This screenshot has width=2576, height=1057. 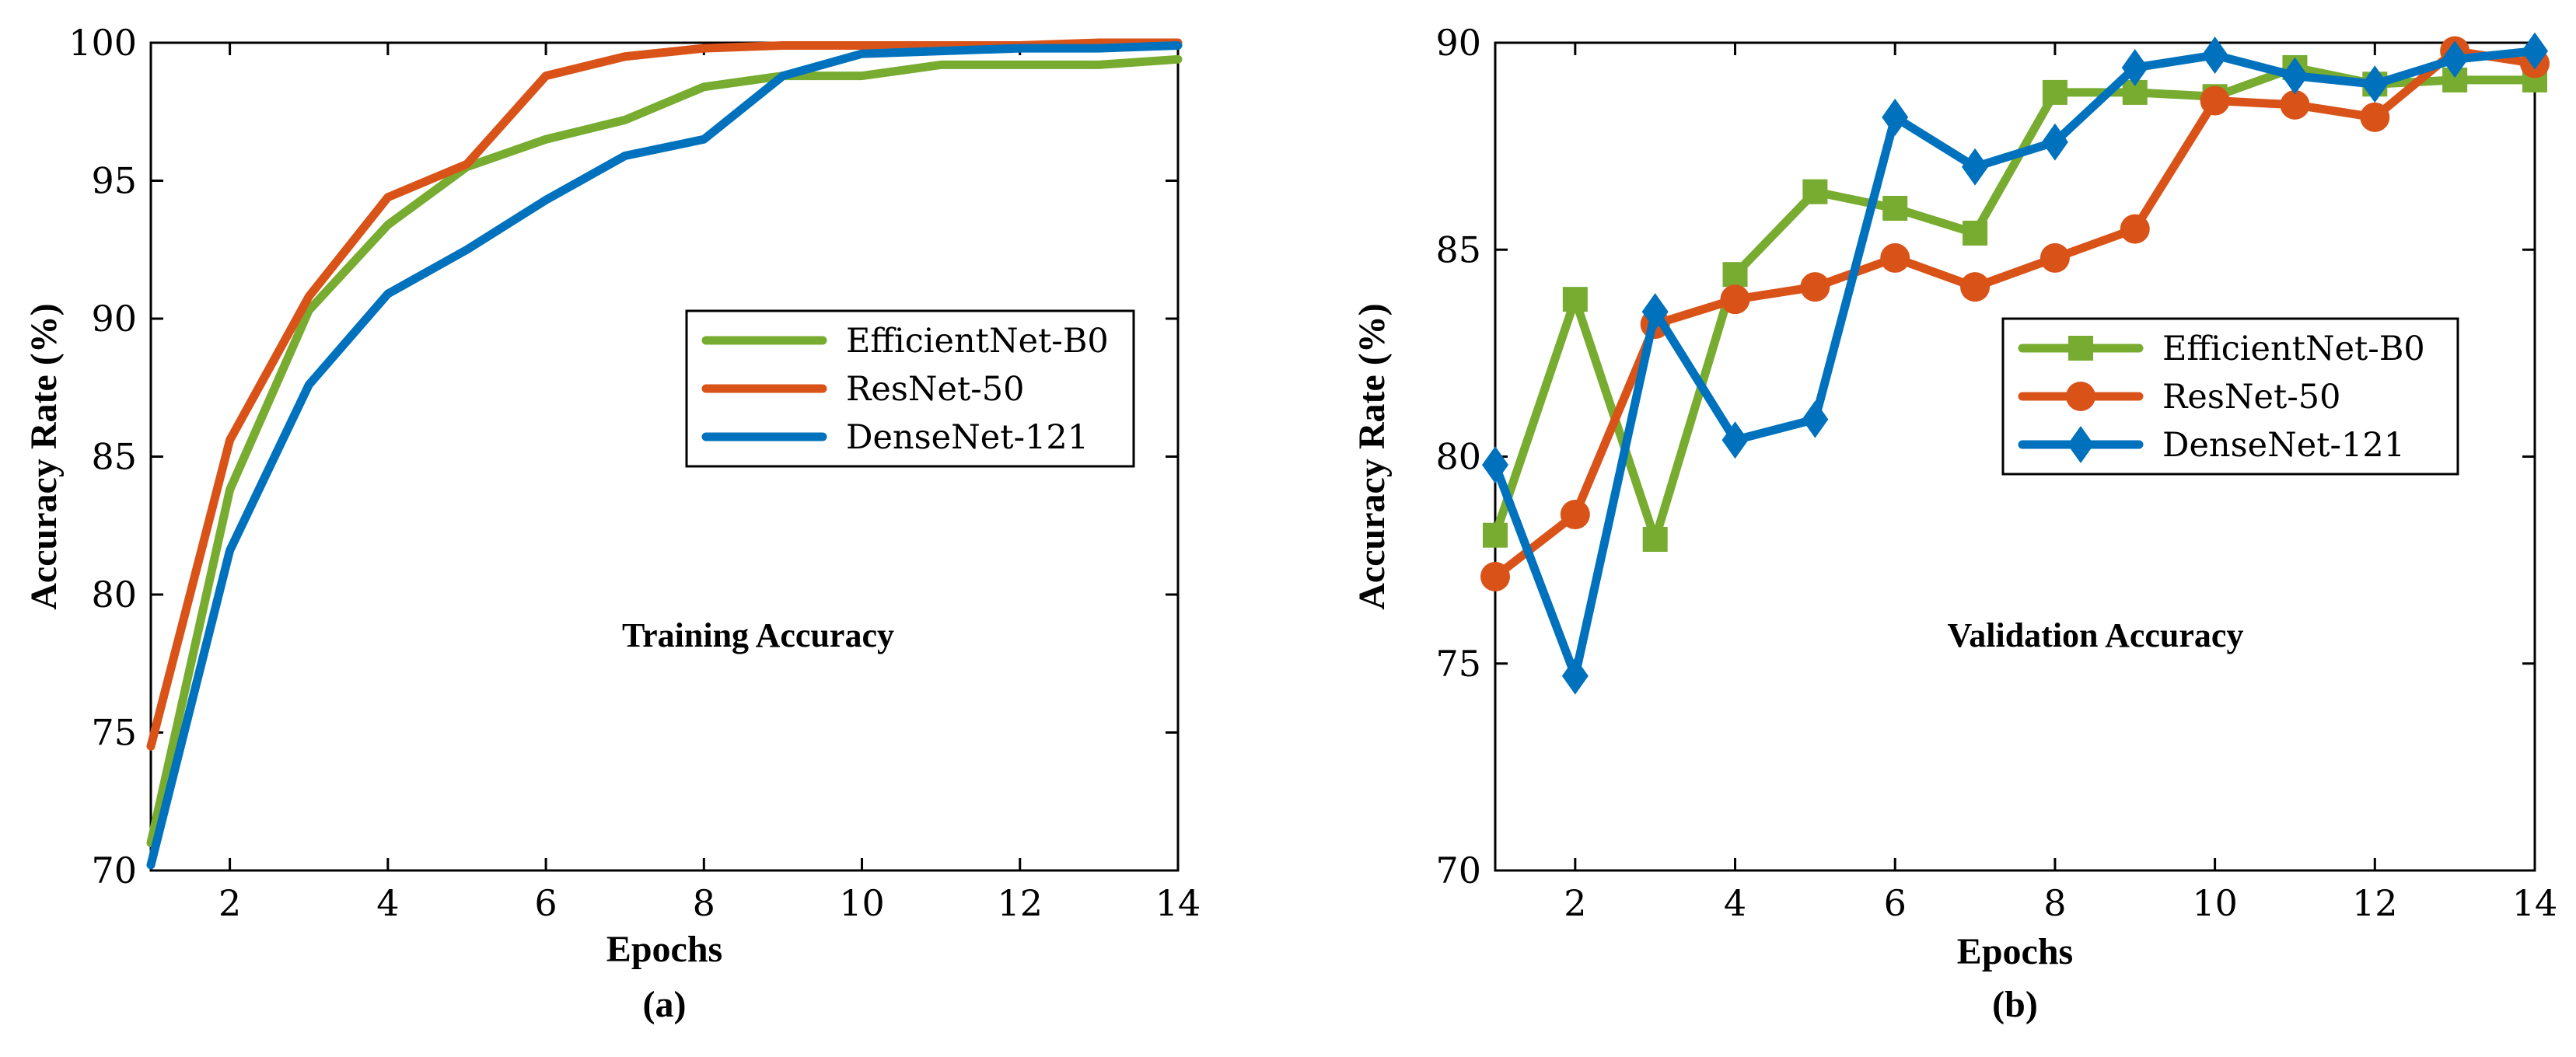 What do you see at coordinates (114, 319) in the screenshot?
I see `training-y-tick-label: 90` at bounding box center [114, 319].